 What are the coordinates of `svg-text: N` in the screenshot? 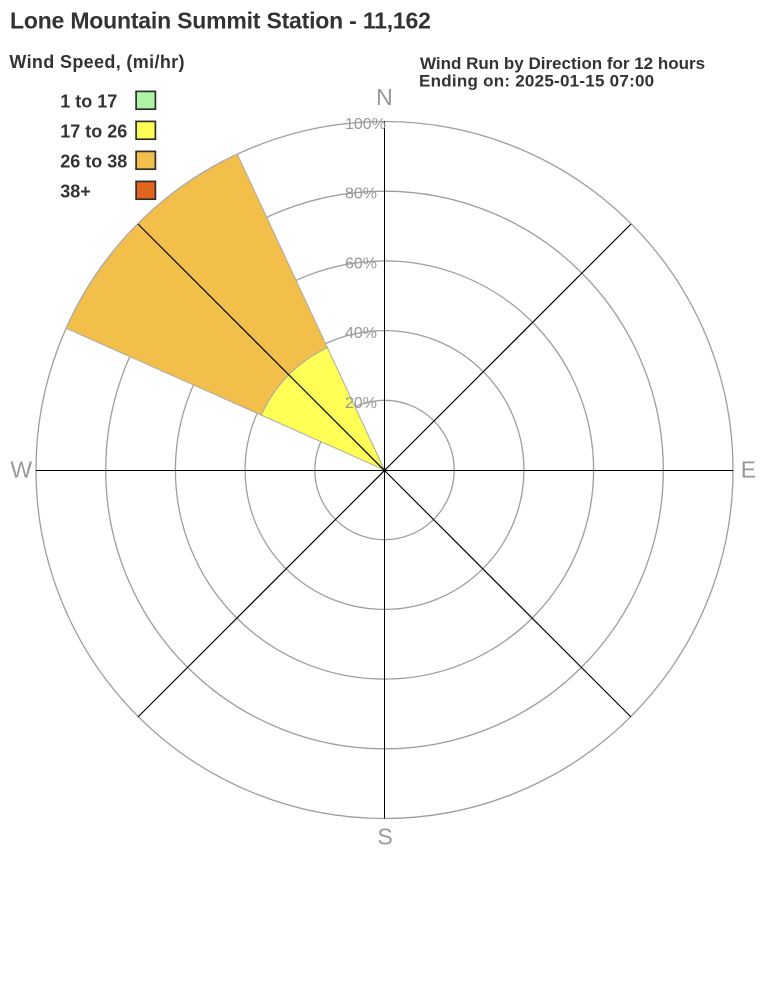 It's located at (384, 97).